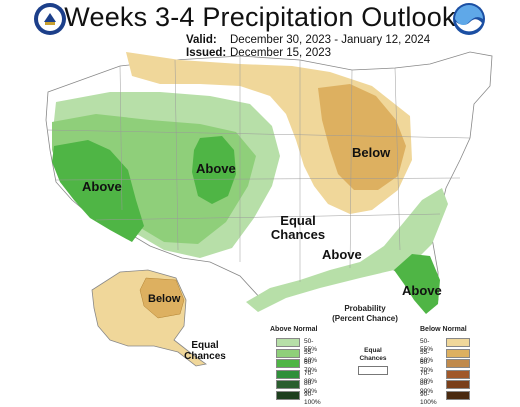 This screenshot has height=407, width=520. Describe the element at coordinates (427, 387) in the screenshot. I see `legend-label-below: 80-90%` at that location.